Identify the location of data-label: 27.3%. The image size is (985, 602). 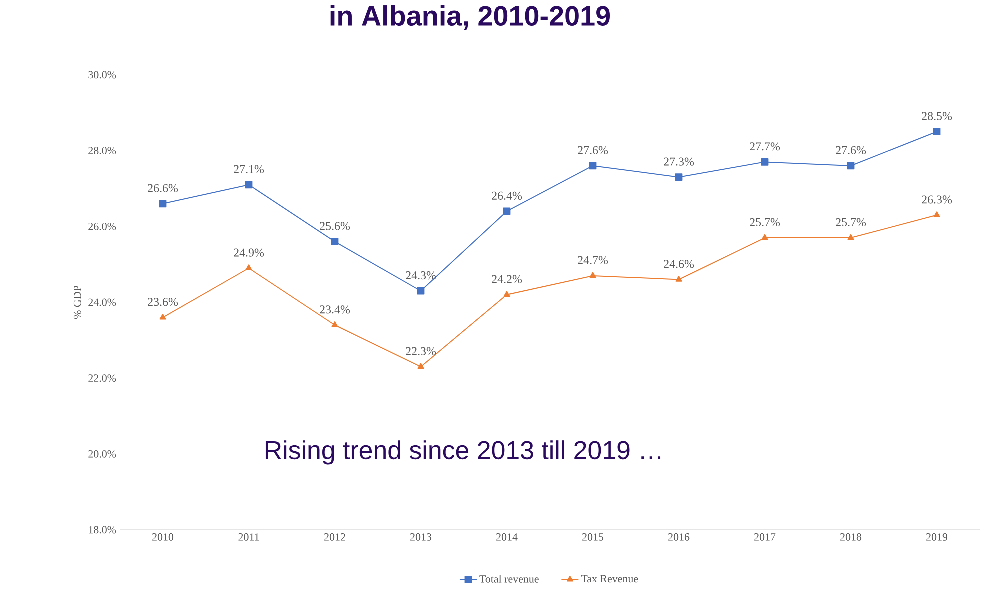
(679, 162).